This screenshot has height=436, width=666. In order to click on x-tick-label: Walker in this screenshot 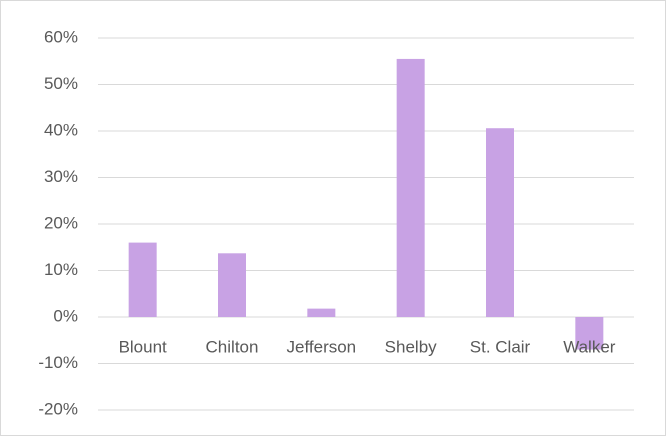, I will do `click(589, 346)`.